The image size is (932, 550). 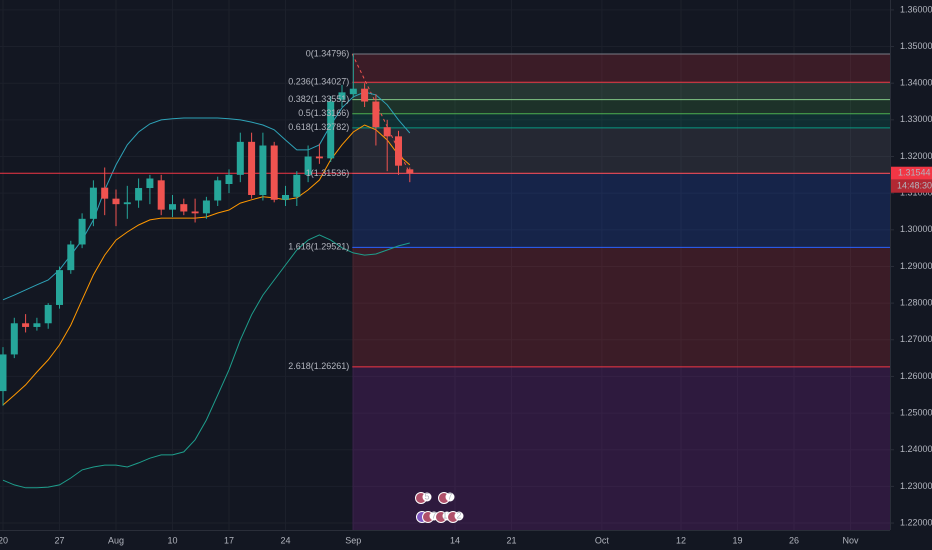 What do you see at coordinates (318, 247) in the screenshot?
I see `fib-label: 1.618(1.29521)` at bounding box center [318, 247].